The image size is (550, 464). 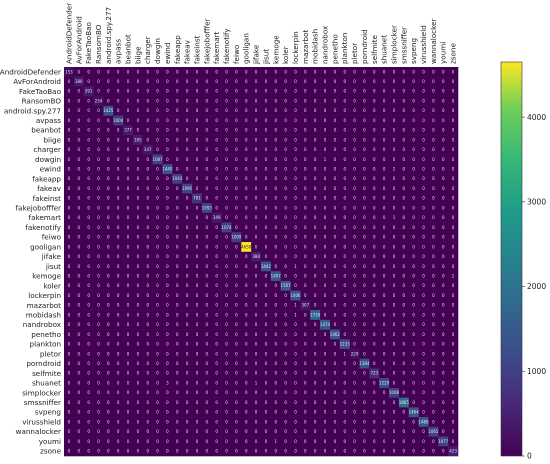 I want to click on y-tick-label: mobidash, so click(x=43, y=314).